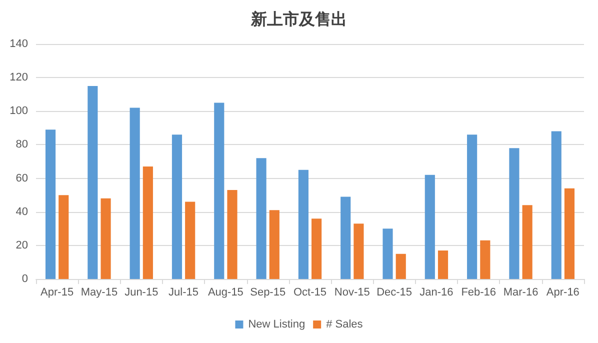  What do you see at coordinates (22, 212) in the screenshot?
I see `y-tick-label: 40` at bounding box center [22, 212].